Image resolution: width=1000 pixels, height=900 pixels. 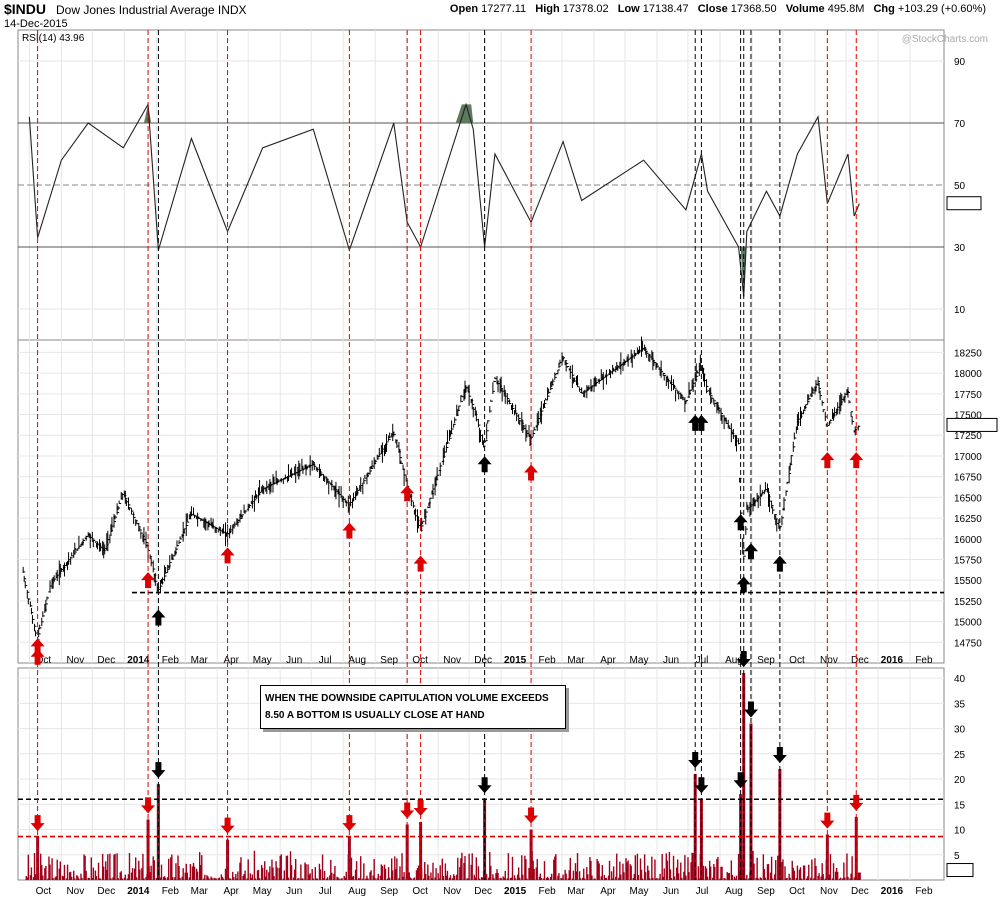 I want to click on x-tick-label: 2016, so click(x=892, y=891).